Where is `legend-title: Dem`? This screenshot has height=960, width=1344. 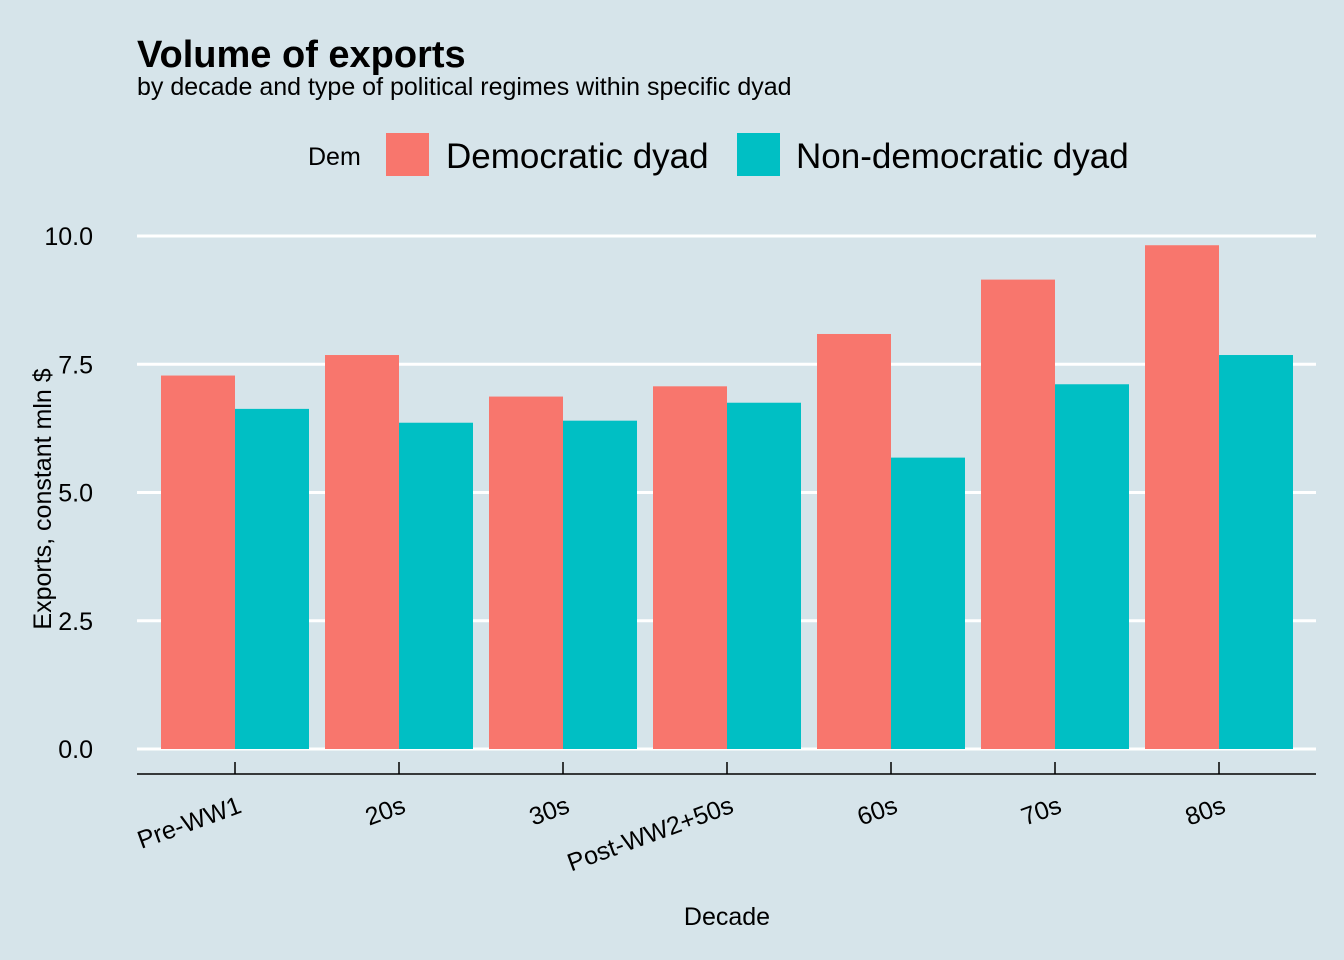
legend-title: Dem is located at coordinates (334, 157).